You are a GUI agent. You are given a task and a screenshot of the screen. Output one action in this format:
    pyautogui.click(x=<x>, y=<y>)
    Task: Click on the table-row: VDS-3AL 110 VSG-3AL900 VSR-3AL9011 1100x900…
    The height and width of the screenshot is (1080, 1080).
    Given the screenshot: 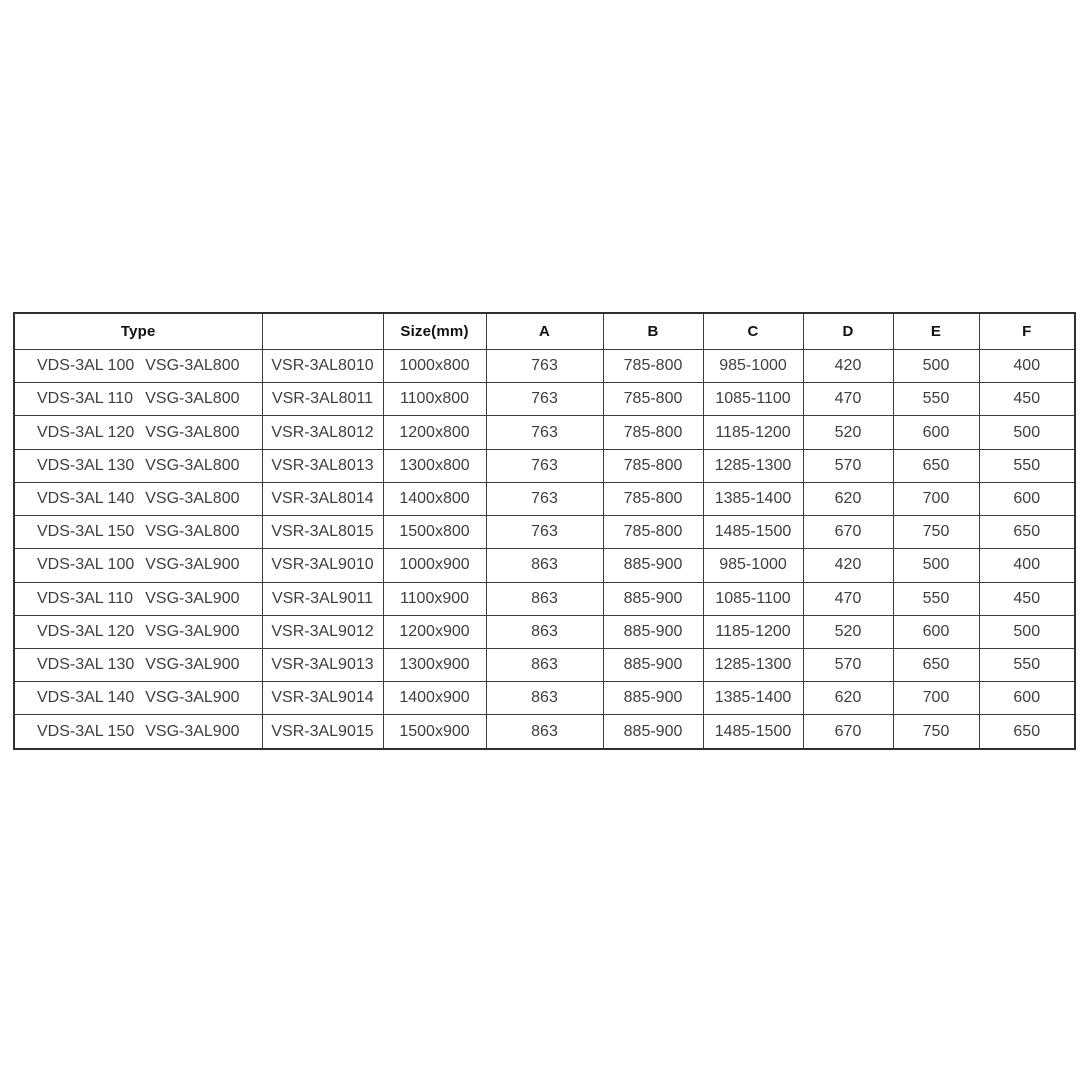 What is the action you would take?
    pyautogui.click(x=544, y=598)
    